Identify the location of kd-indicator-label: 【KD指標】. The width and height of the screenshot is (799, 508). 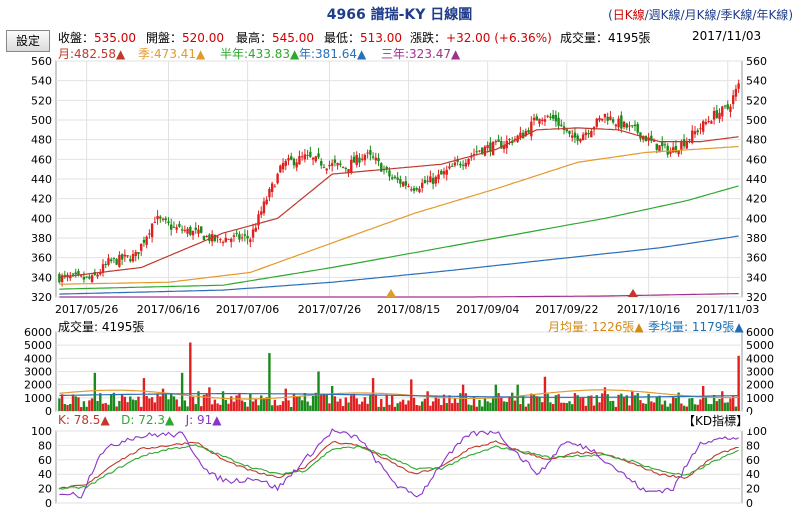
(716, 420).